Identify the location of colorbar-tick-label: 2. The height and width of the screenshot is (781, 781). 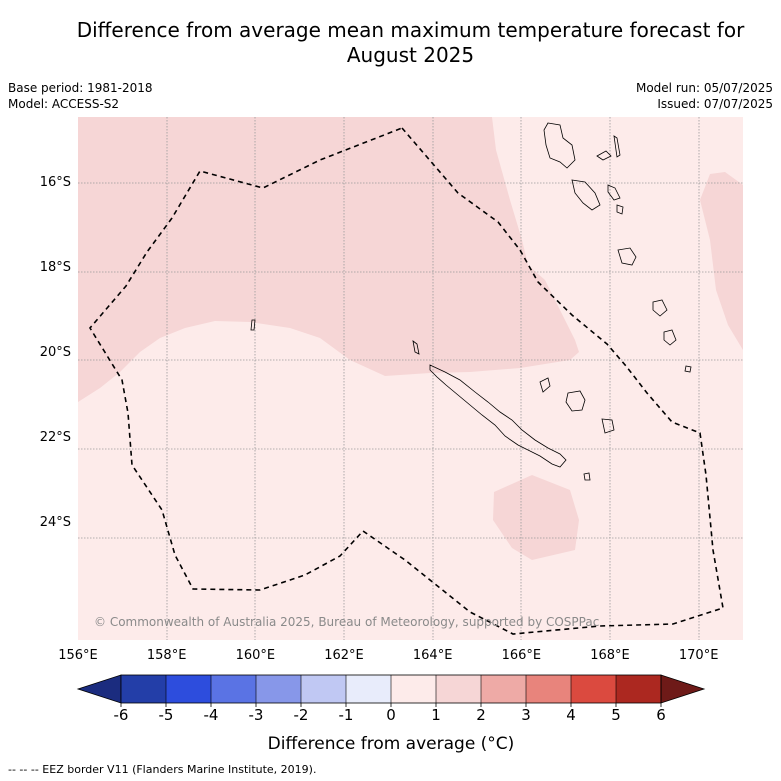
(481, 715).